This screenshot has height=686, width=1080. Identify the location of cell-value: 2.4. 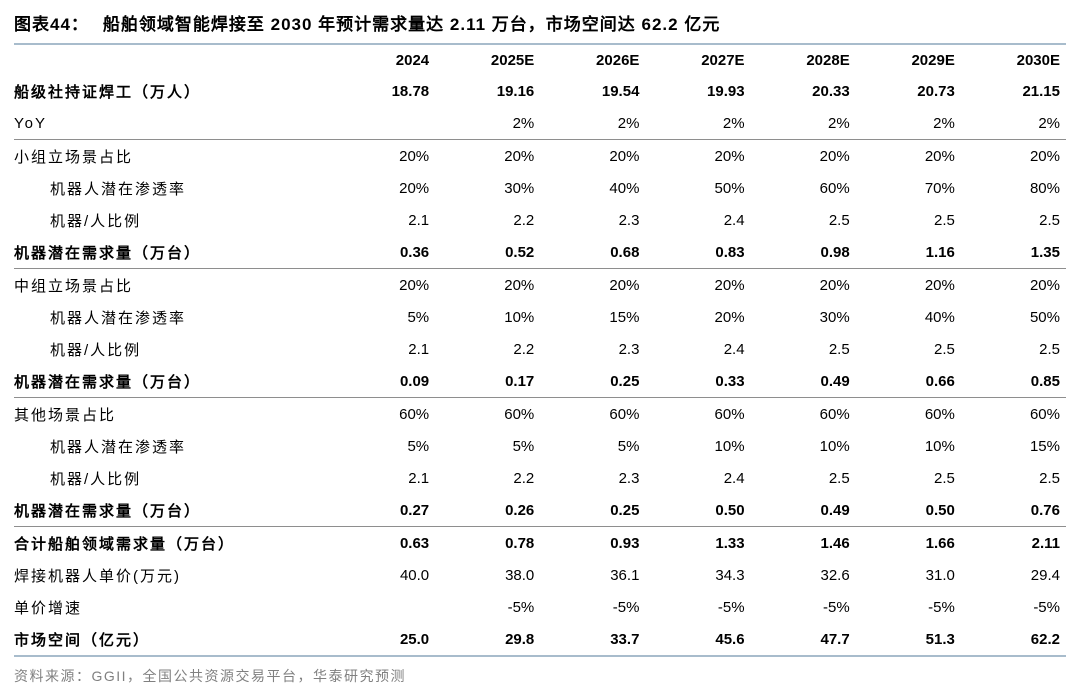
(734, 220).